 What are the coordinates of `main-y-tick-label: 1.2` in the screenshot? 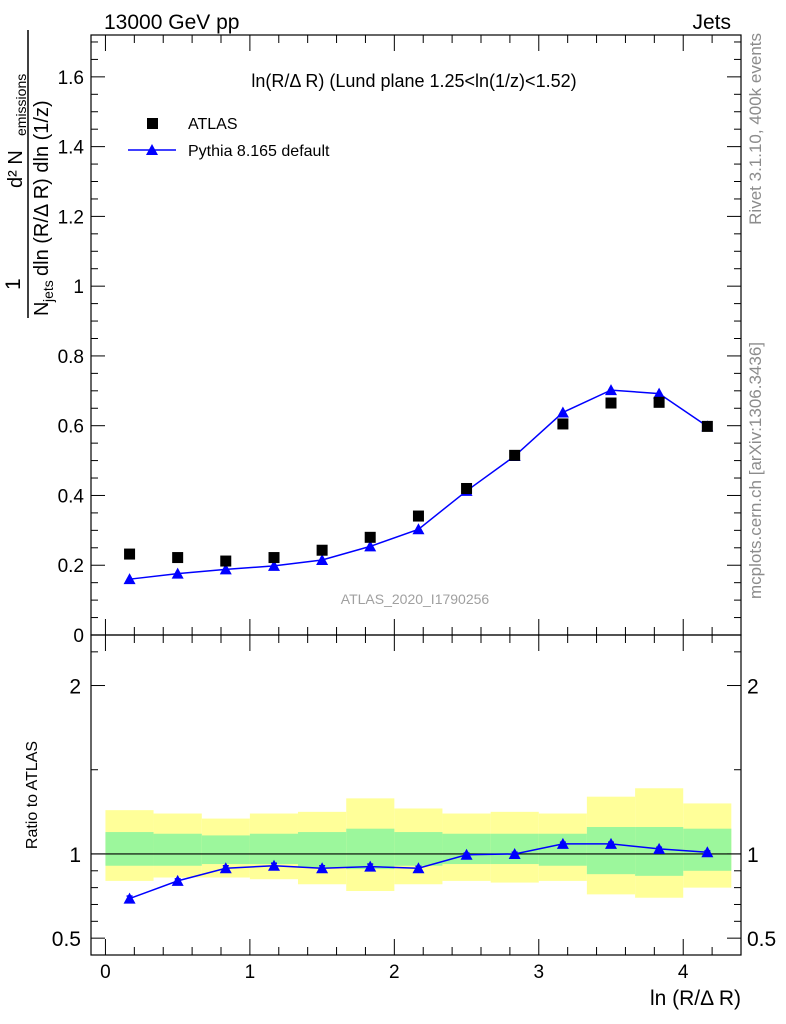 It's located at (71, 217).